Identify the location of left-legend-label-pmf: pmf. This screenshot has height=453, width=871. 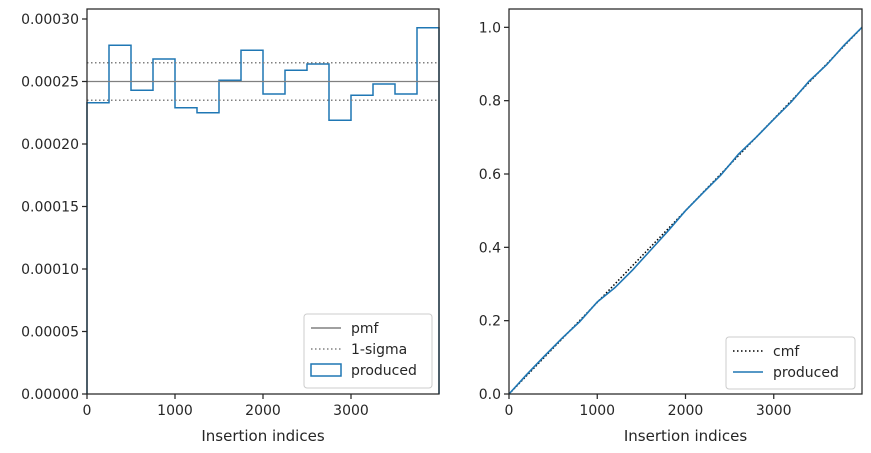
(365, 329).